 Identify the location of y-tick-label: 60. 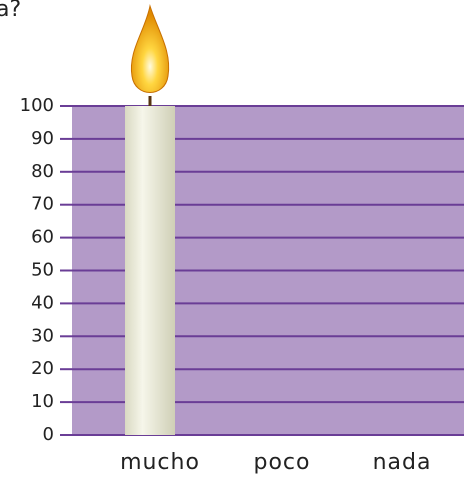
(42, 237).